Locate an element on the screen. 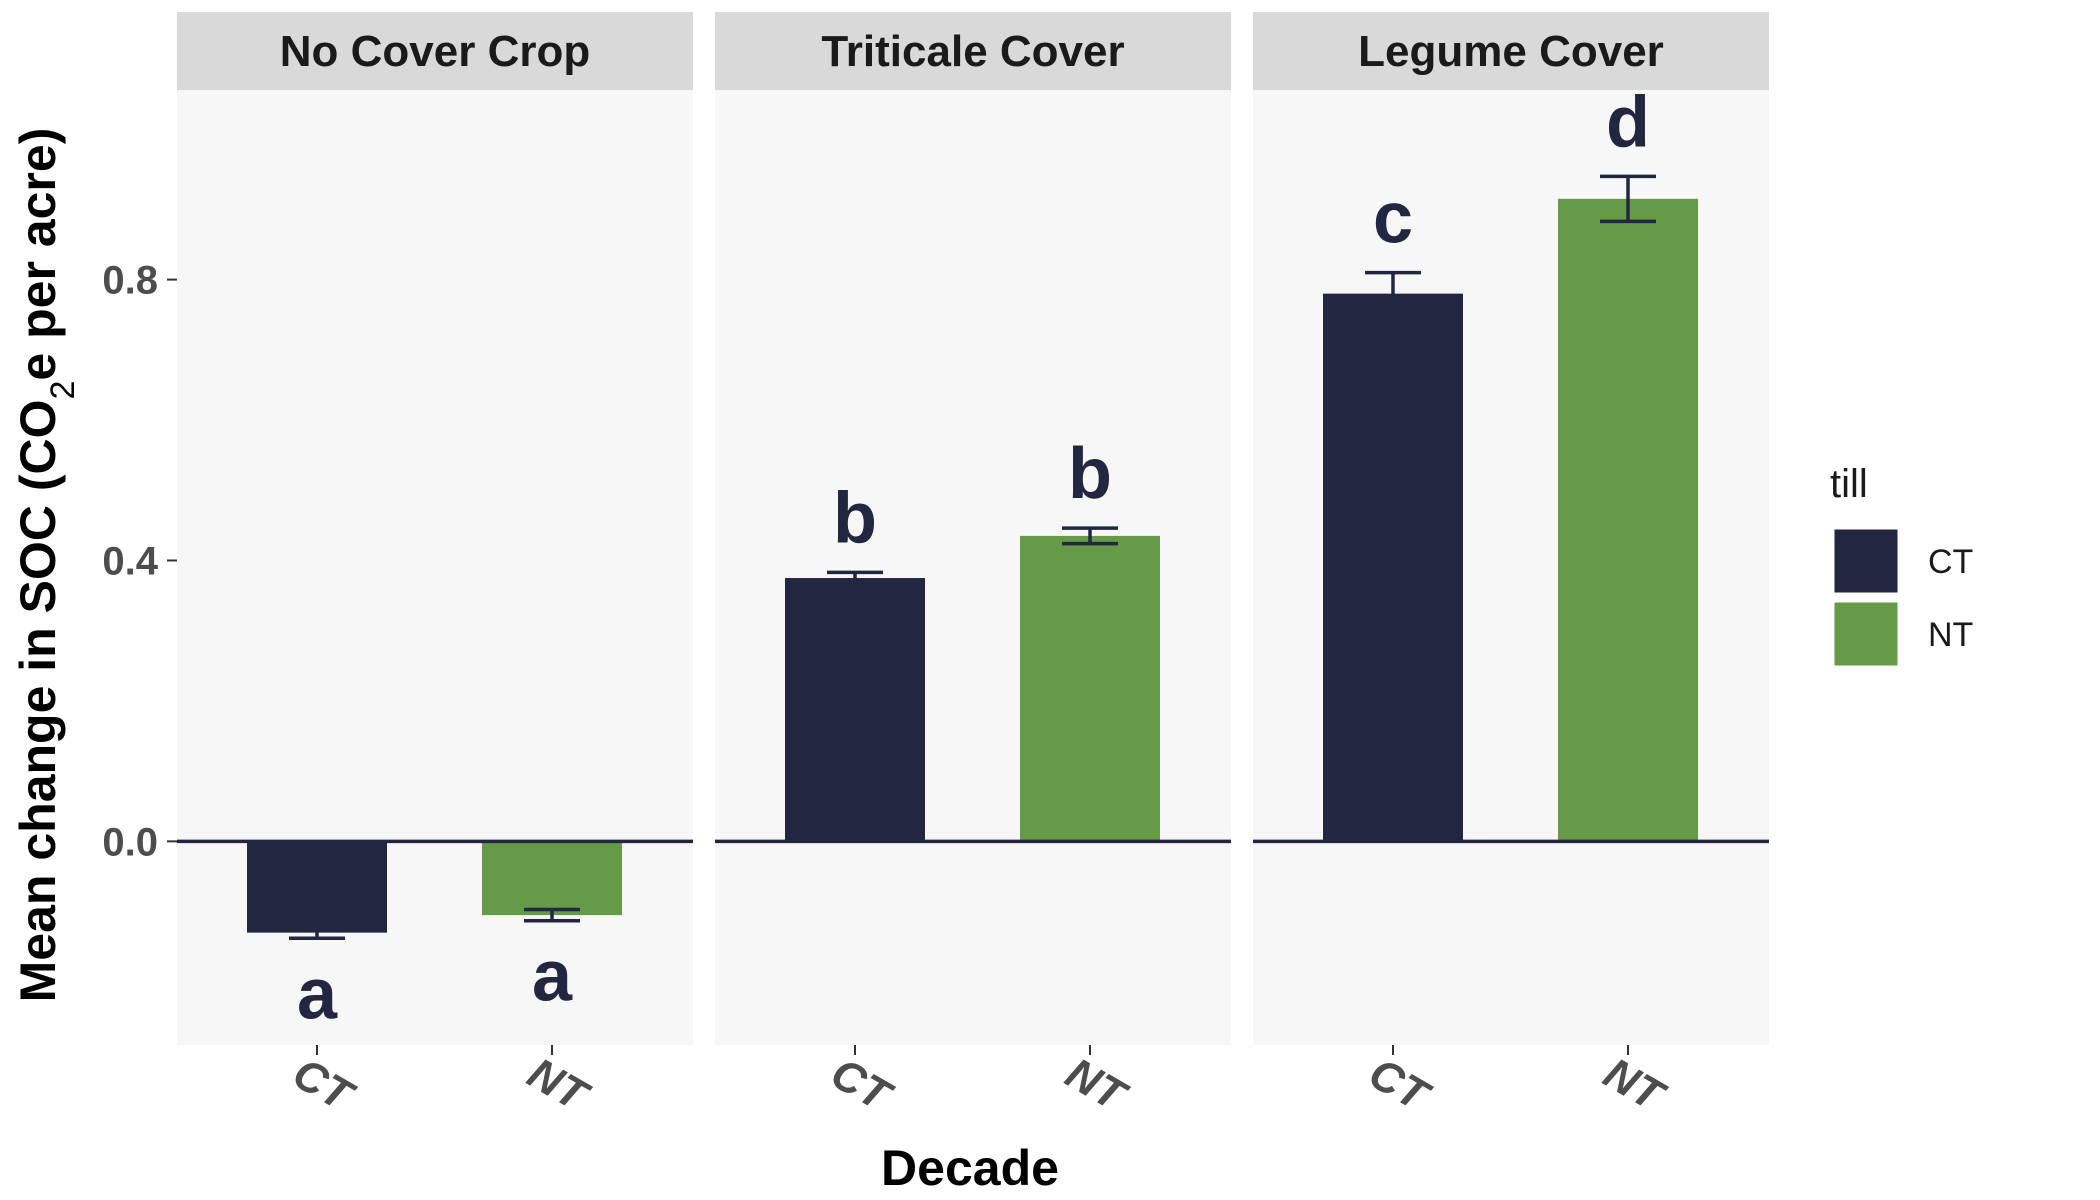 Image resolution: width=2100 pixels, height=1200 pixels. legend-swatch-nt is located at coordinates (1866, 634).